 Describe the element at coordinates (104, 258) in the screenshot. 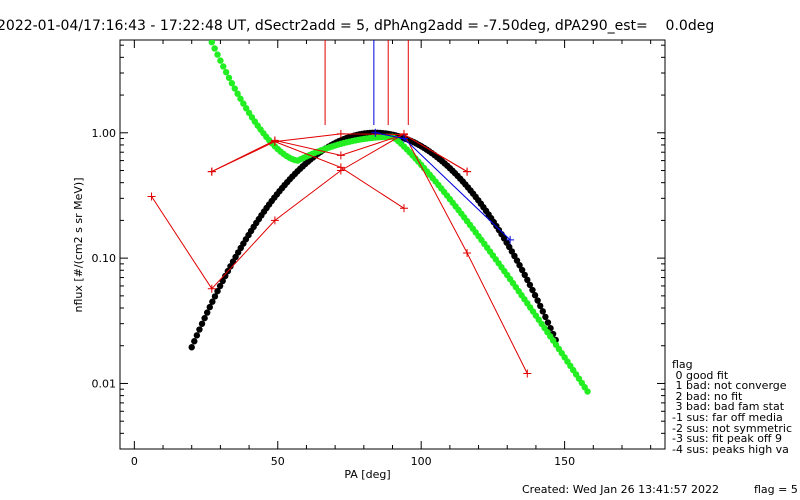

I see `y-tick-label: 0.10` at that location.